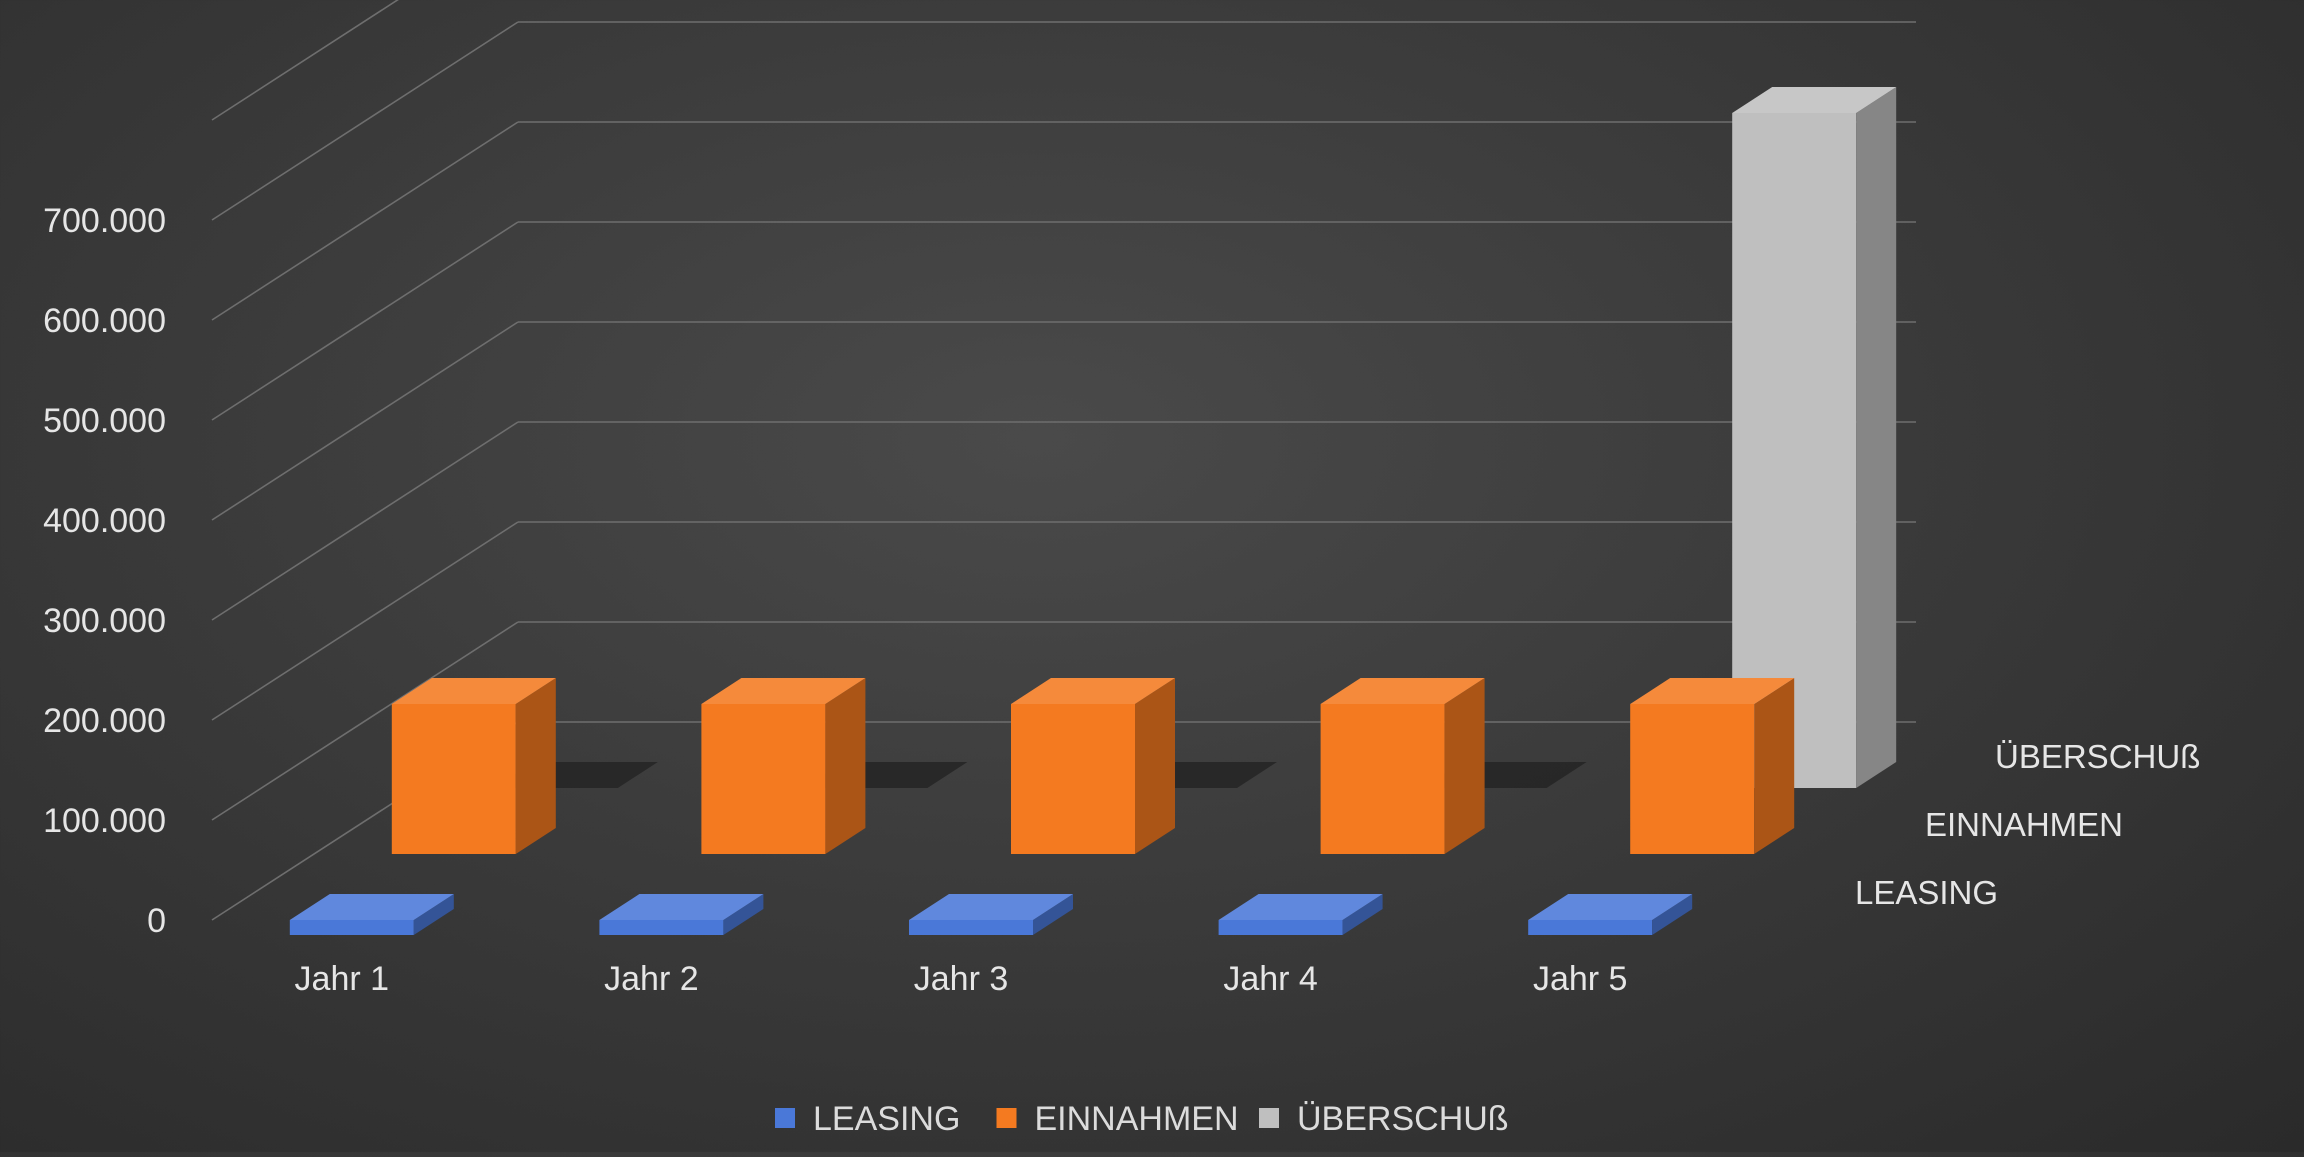  What do you see at coordinates (1137, 1119) in the screenshot?
I see `legend-label: EINNAHMEN` at bounding box center [1137, 1119].